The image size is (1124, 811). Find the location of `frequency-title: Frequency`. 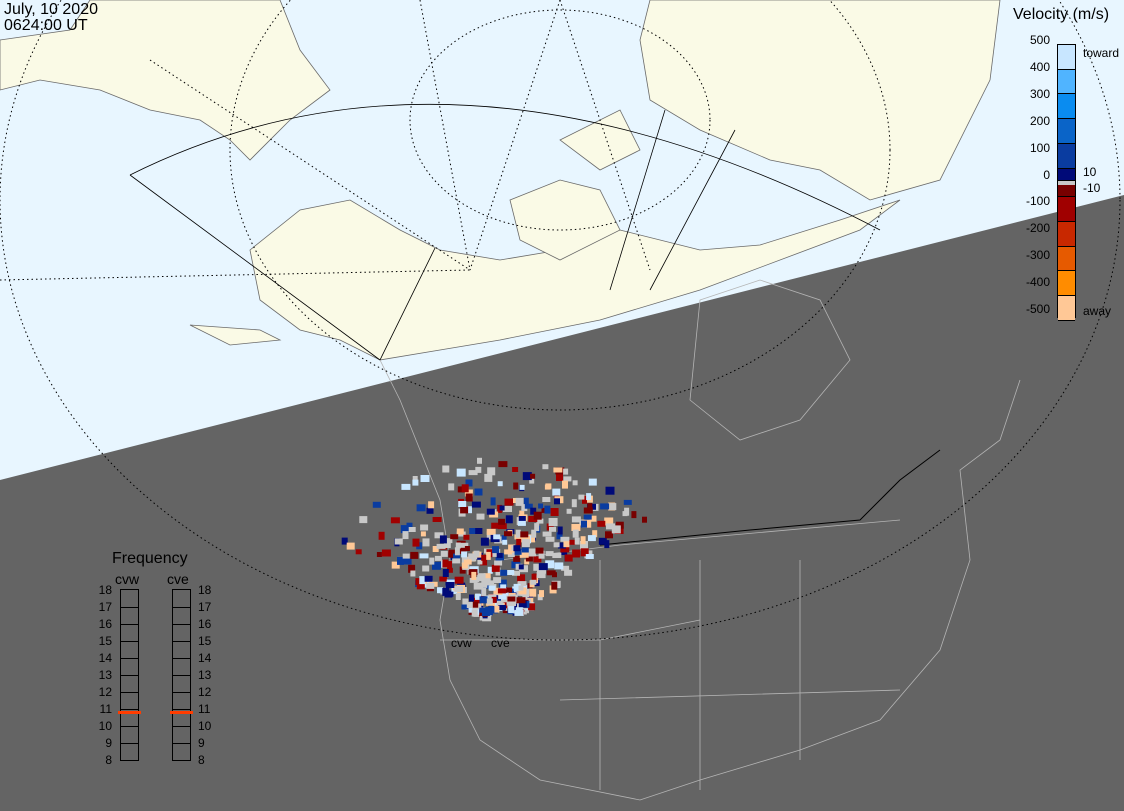

frequency-title: Frequency is located at coordinates (150, 558).